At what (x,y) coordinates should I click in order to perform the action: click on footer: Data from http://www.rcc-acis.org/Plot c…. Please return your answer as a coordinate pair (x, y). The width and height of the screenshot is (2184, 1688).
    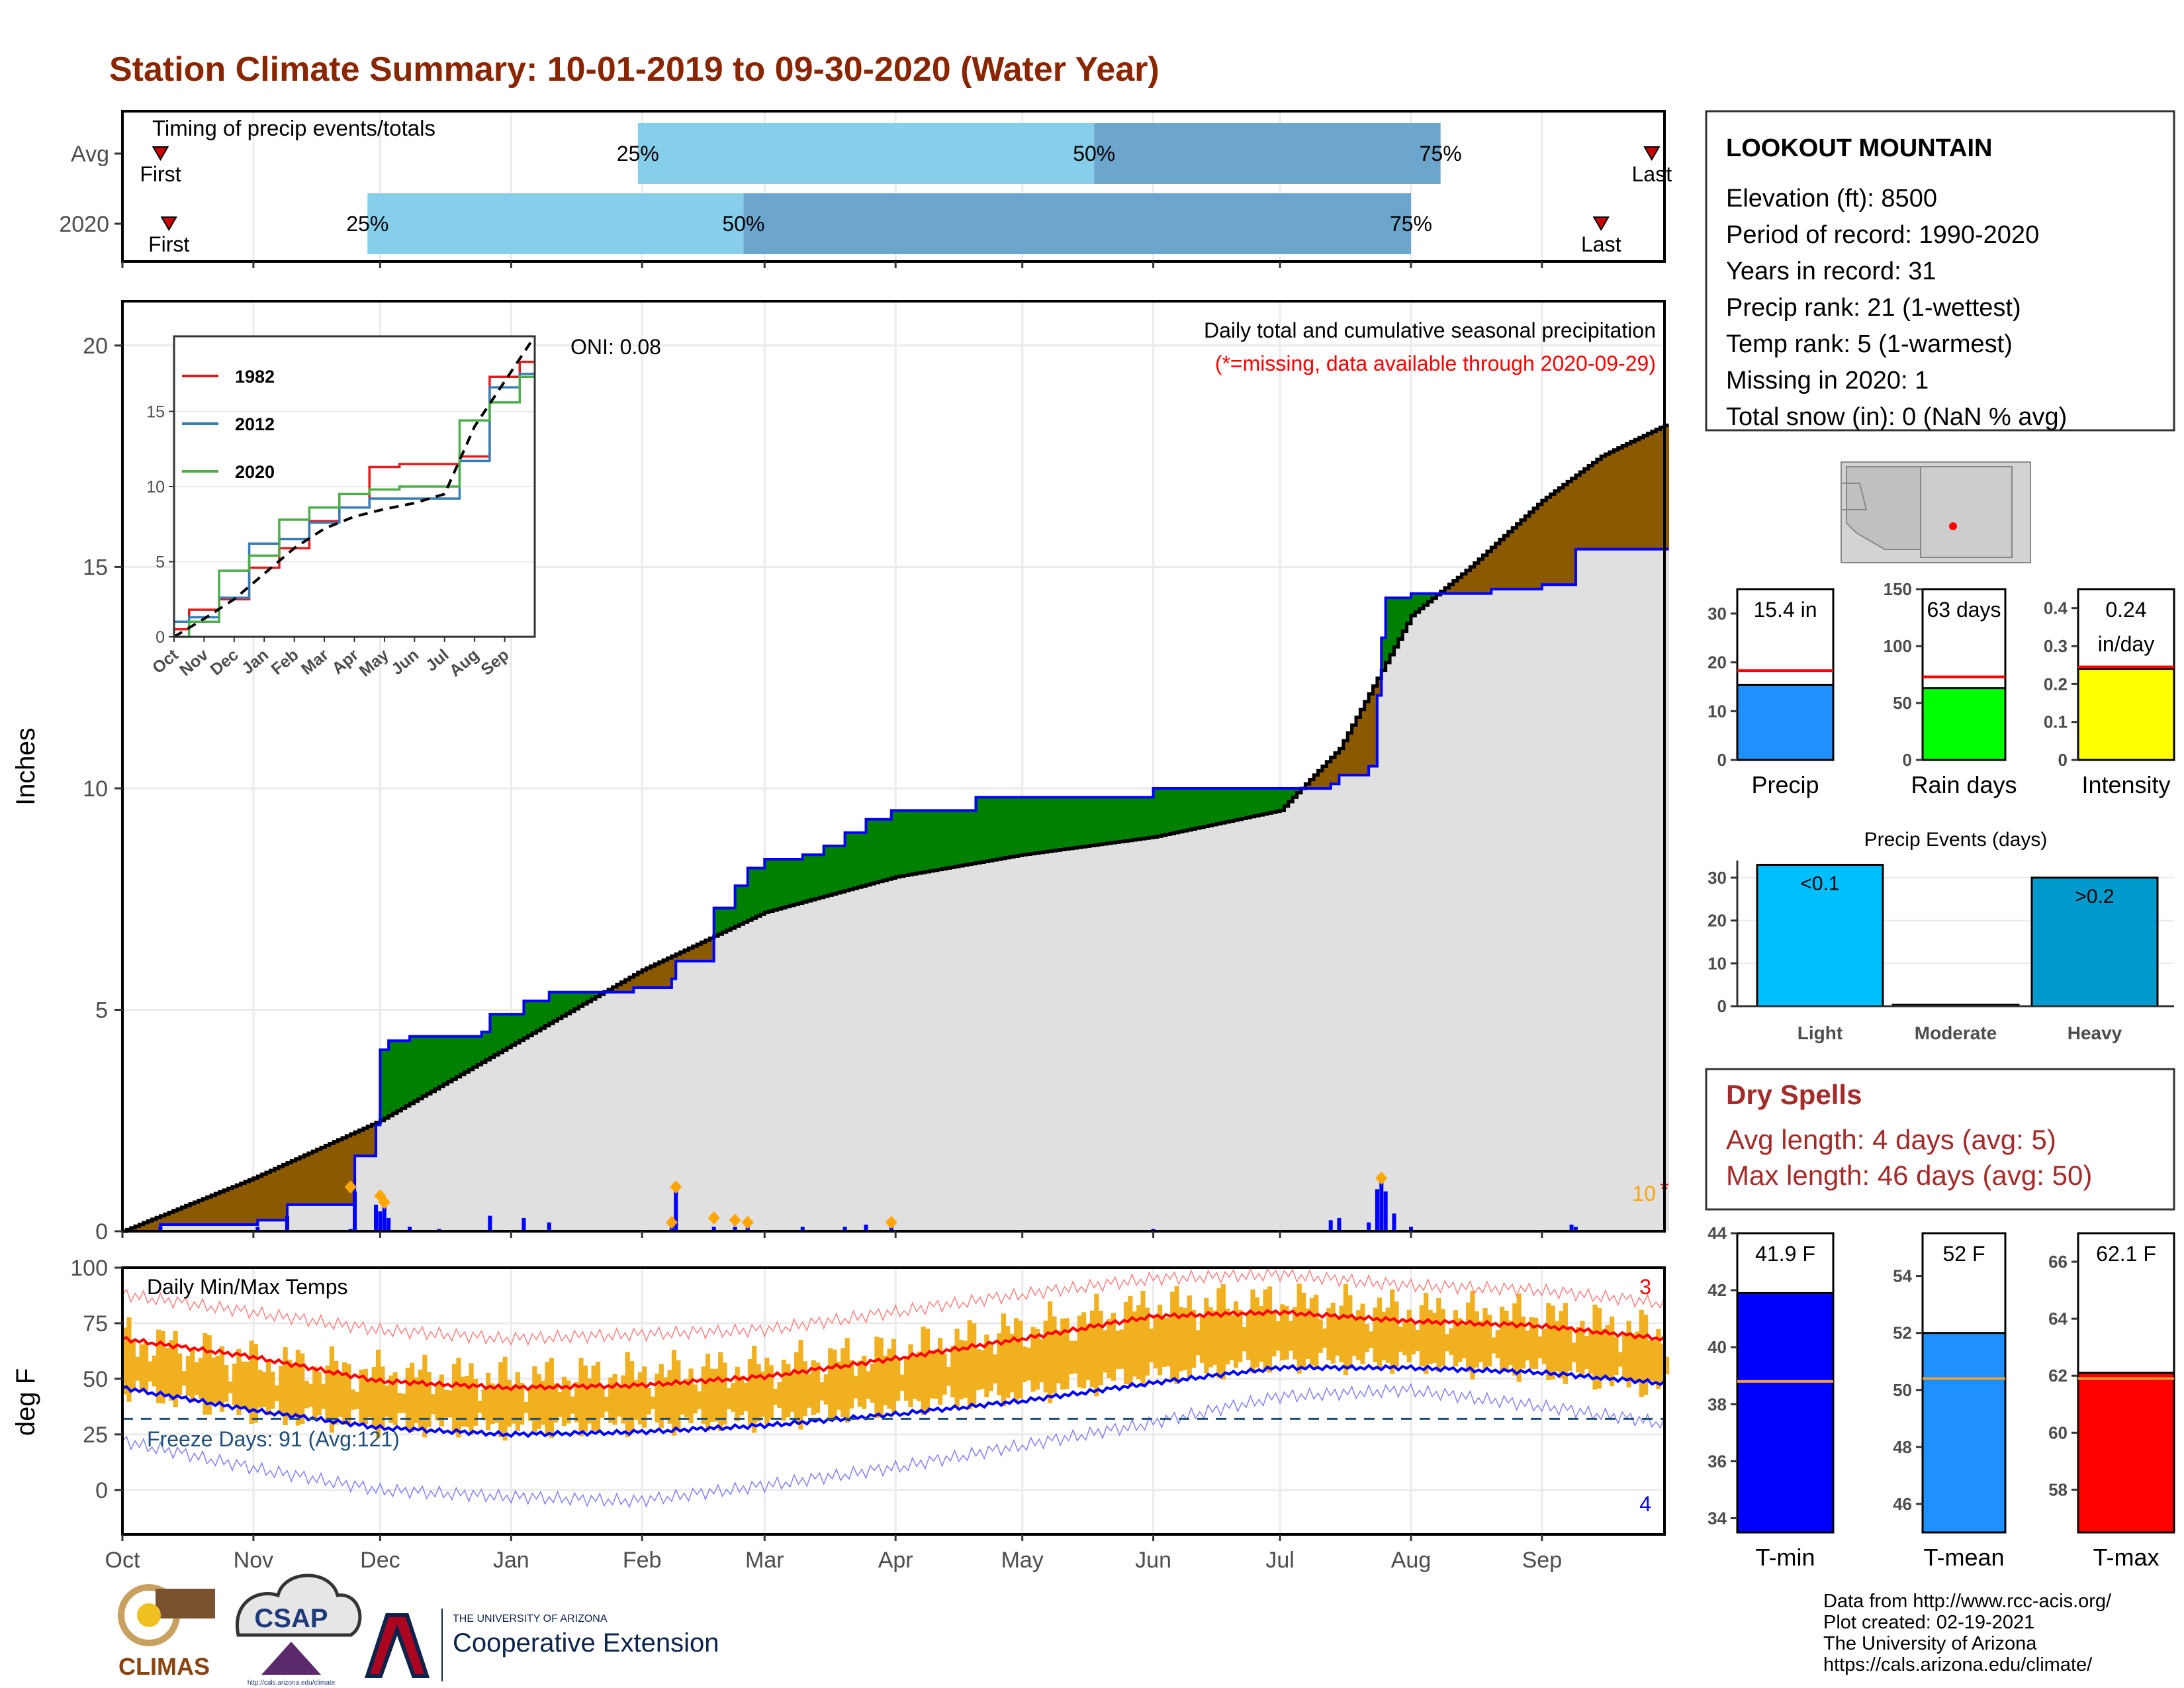
    Looking at the image, I should click on (1115, 1630).